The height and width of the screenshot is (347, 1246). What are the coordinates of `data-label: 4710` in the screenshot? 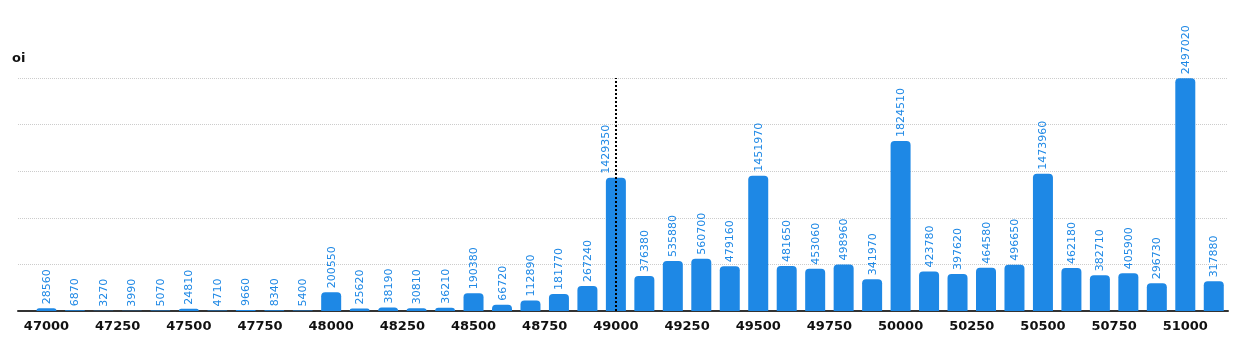 It's located at (217, 292).